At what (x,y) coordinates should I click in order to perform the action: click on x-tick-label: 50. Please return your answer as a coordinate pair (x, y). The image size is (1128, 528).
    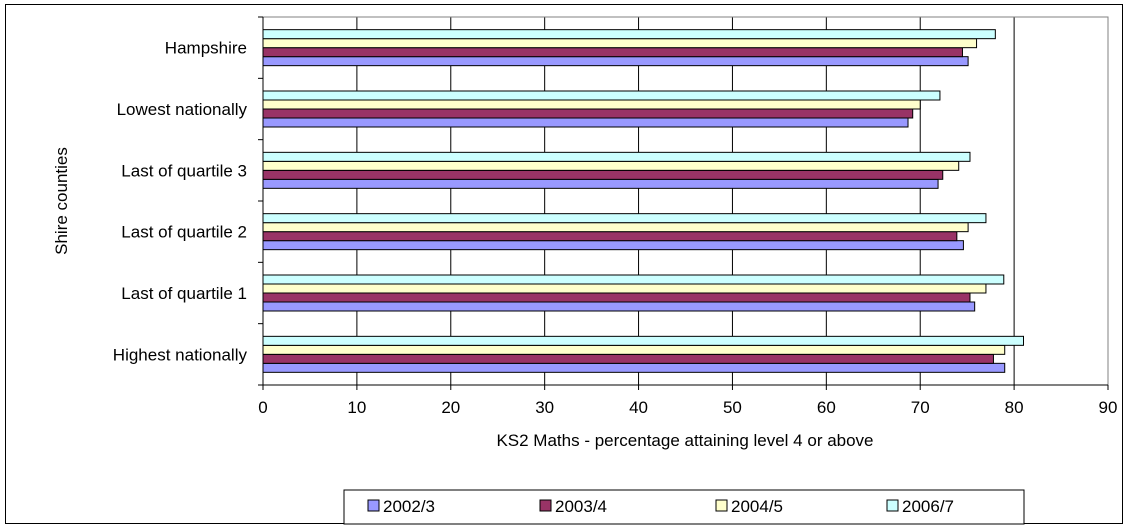
    Looking at the image, I should click on (732, 407).